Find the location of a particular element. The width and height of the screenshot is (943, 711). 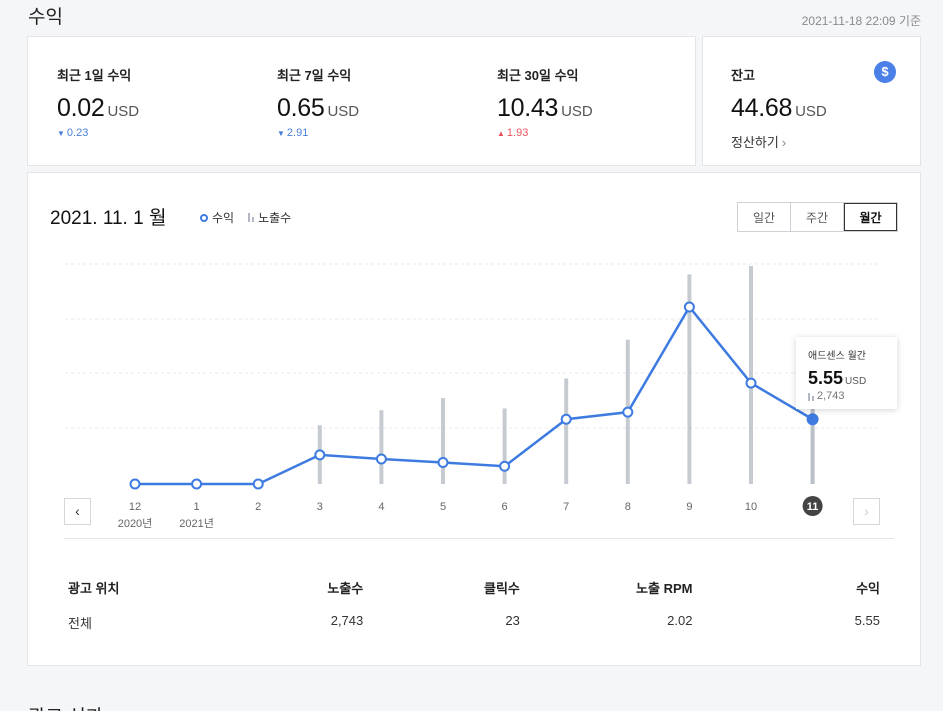

x-tick-label: 10 is located at coordinates (751, 507).